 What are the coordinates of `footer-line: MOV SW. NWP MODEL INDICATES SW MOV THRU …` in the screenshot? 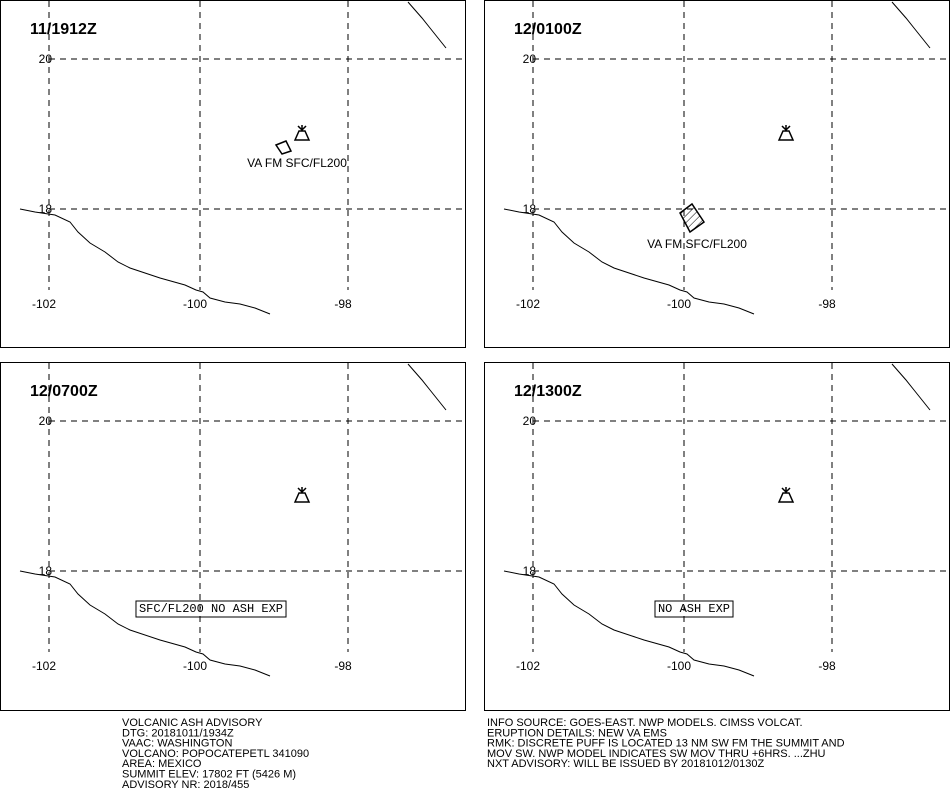 It's located at (656, 754).